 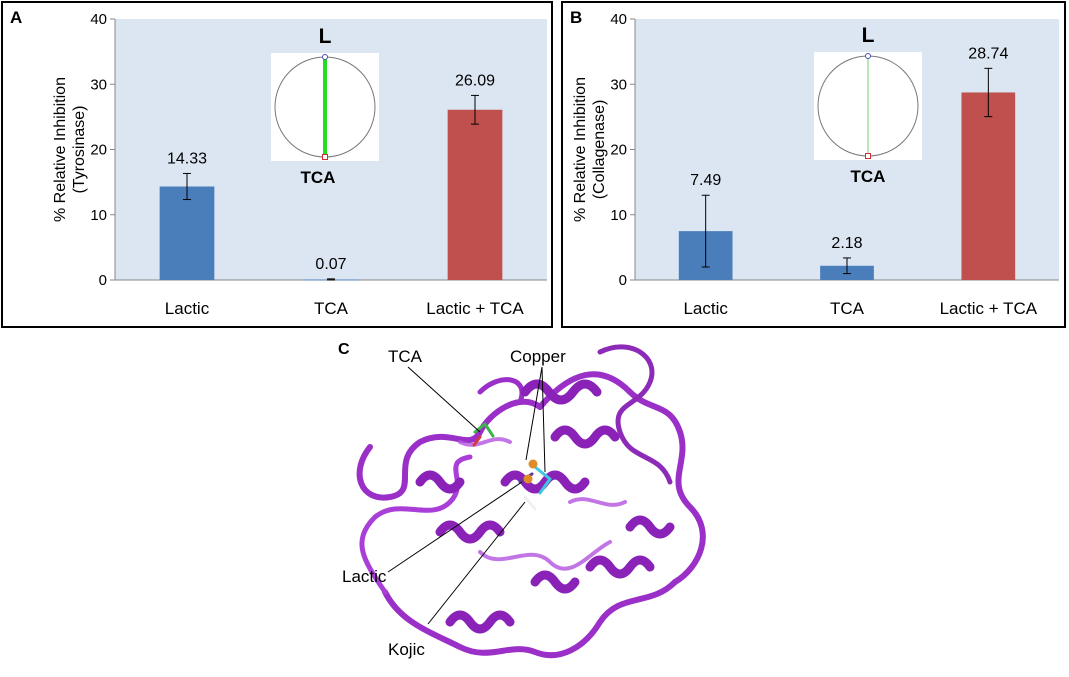 I want to click on y-axis-label-line2: (Collagenase), so click(x=599, y=150).